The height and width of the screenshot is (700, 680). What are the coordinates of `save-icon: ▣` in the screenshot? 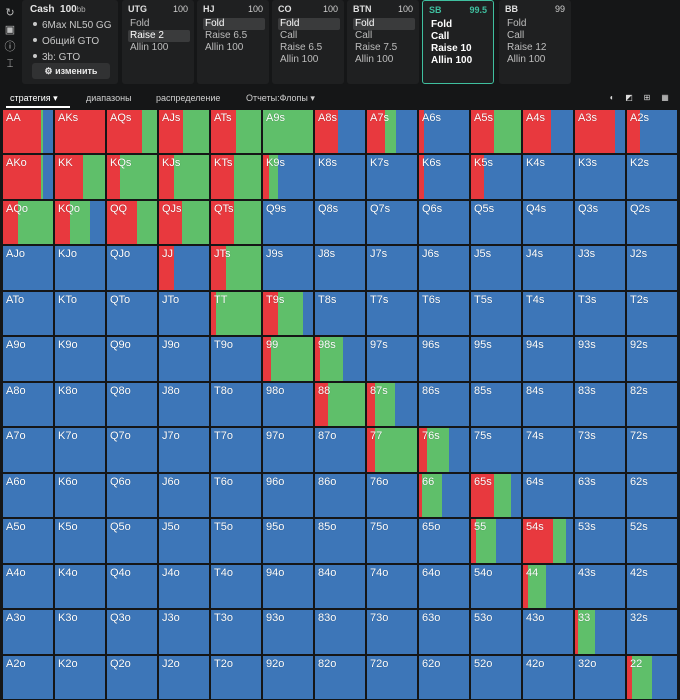 It's located at (10, 30).